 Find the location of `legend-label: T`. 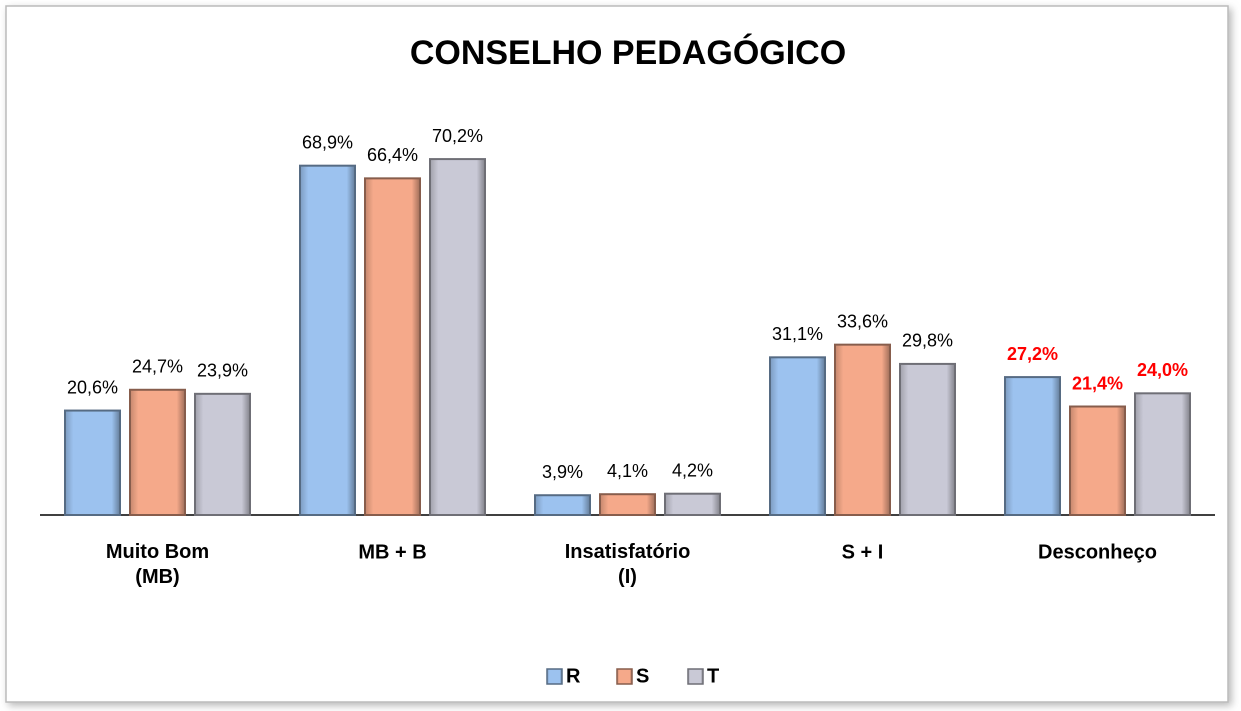

legend-label: T is located at coordinates (713, 676).